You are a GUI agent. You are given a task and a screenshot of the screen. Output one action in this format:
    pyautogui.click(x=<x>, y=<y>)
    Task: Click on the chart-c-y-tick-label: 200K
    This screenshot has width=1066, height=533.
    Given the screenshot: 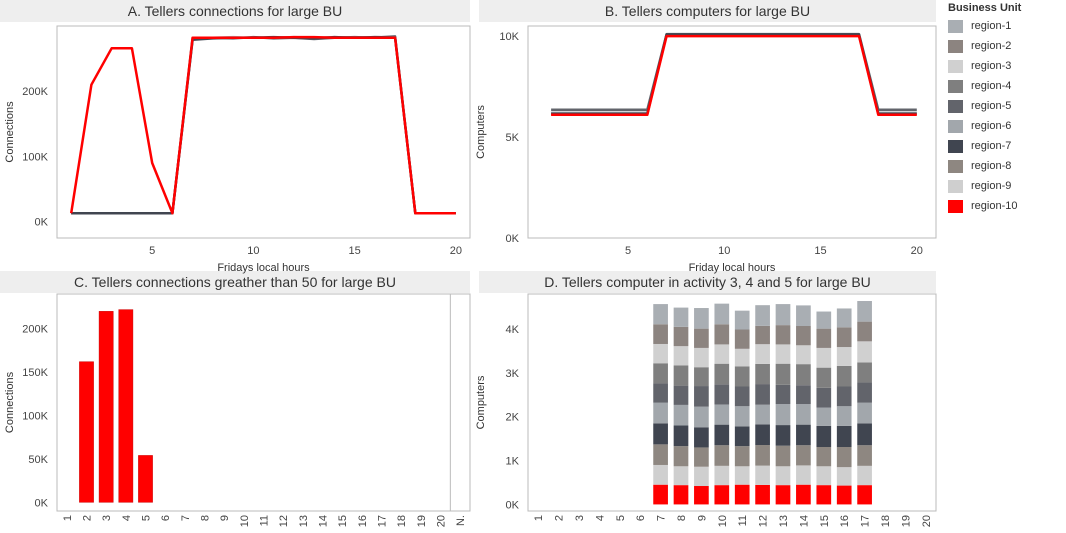 What is the action you would take?
    pyautogui.click(x=35, y=330)
    